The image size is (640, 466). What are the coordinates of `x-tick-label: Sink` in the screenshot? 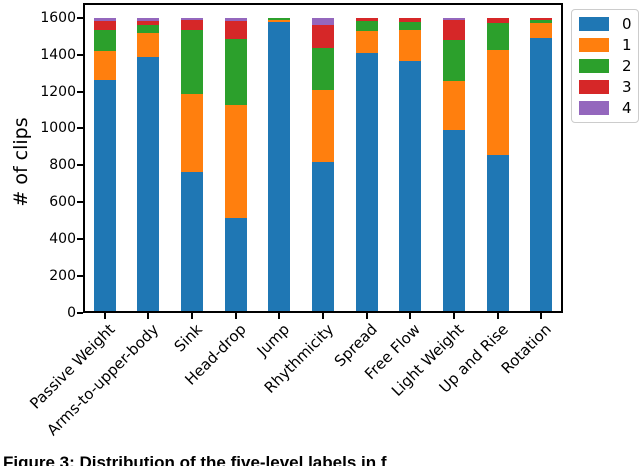 It's located at (188, 338).